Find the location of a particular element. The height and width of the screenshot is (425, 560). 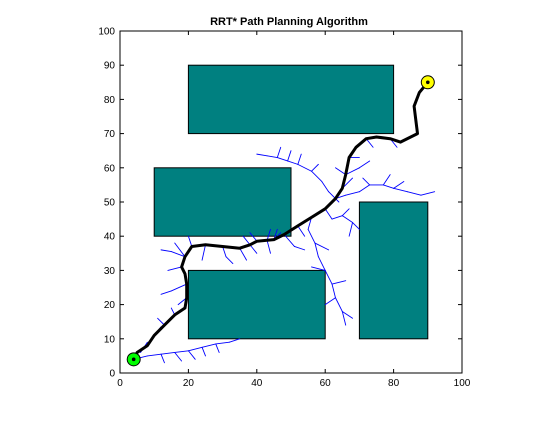

chart-title: RRT* Path Planning Algorithm is located at coordinates (289, 22).